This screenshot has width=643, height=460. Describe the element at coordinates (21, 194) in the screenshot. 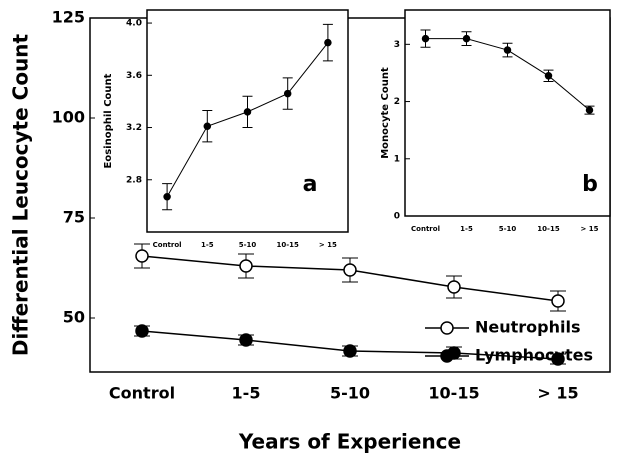

I see `y-axis-label: Differential Leucocyte Count` at that location.